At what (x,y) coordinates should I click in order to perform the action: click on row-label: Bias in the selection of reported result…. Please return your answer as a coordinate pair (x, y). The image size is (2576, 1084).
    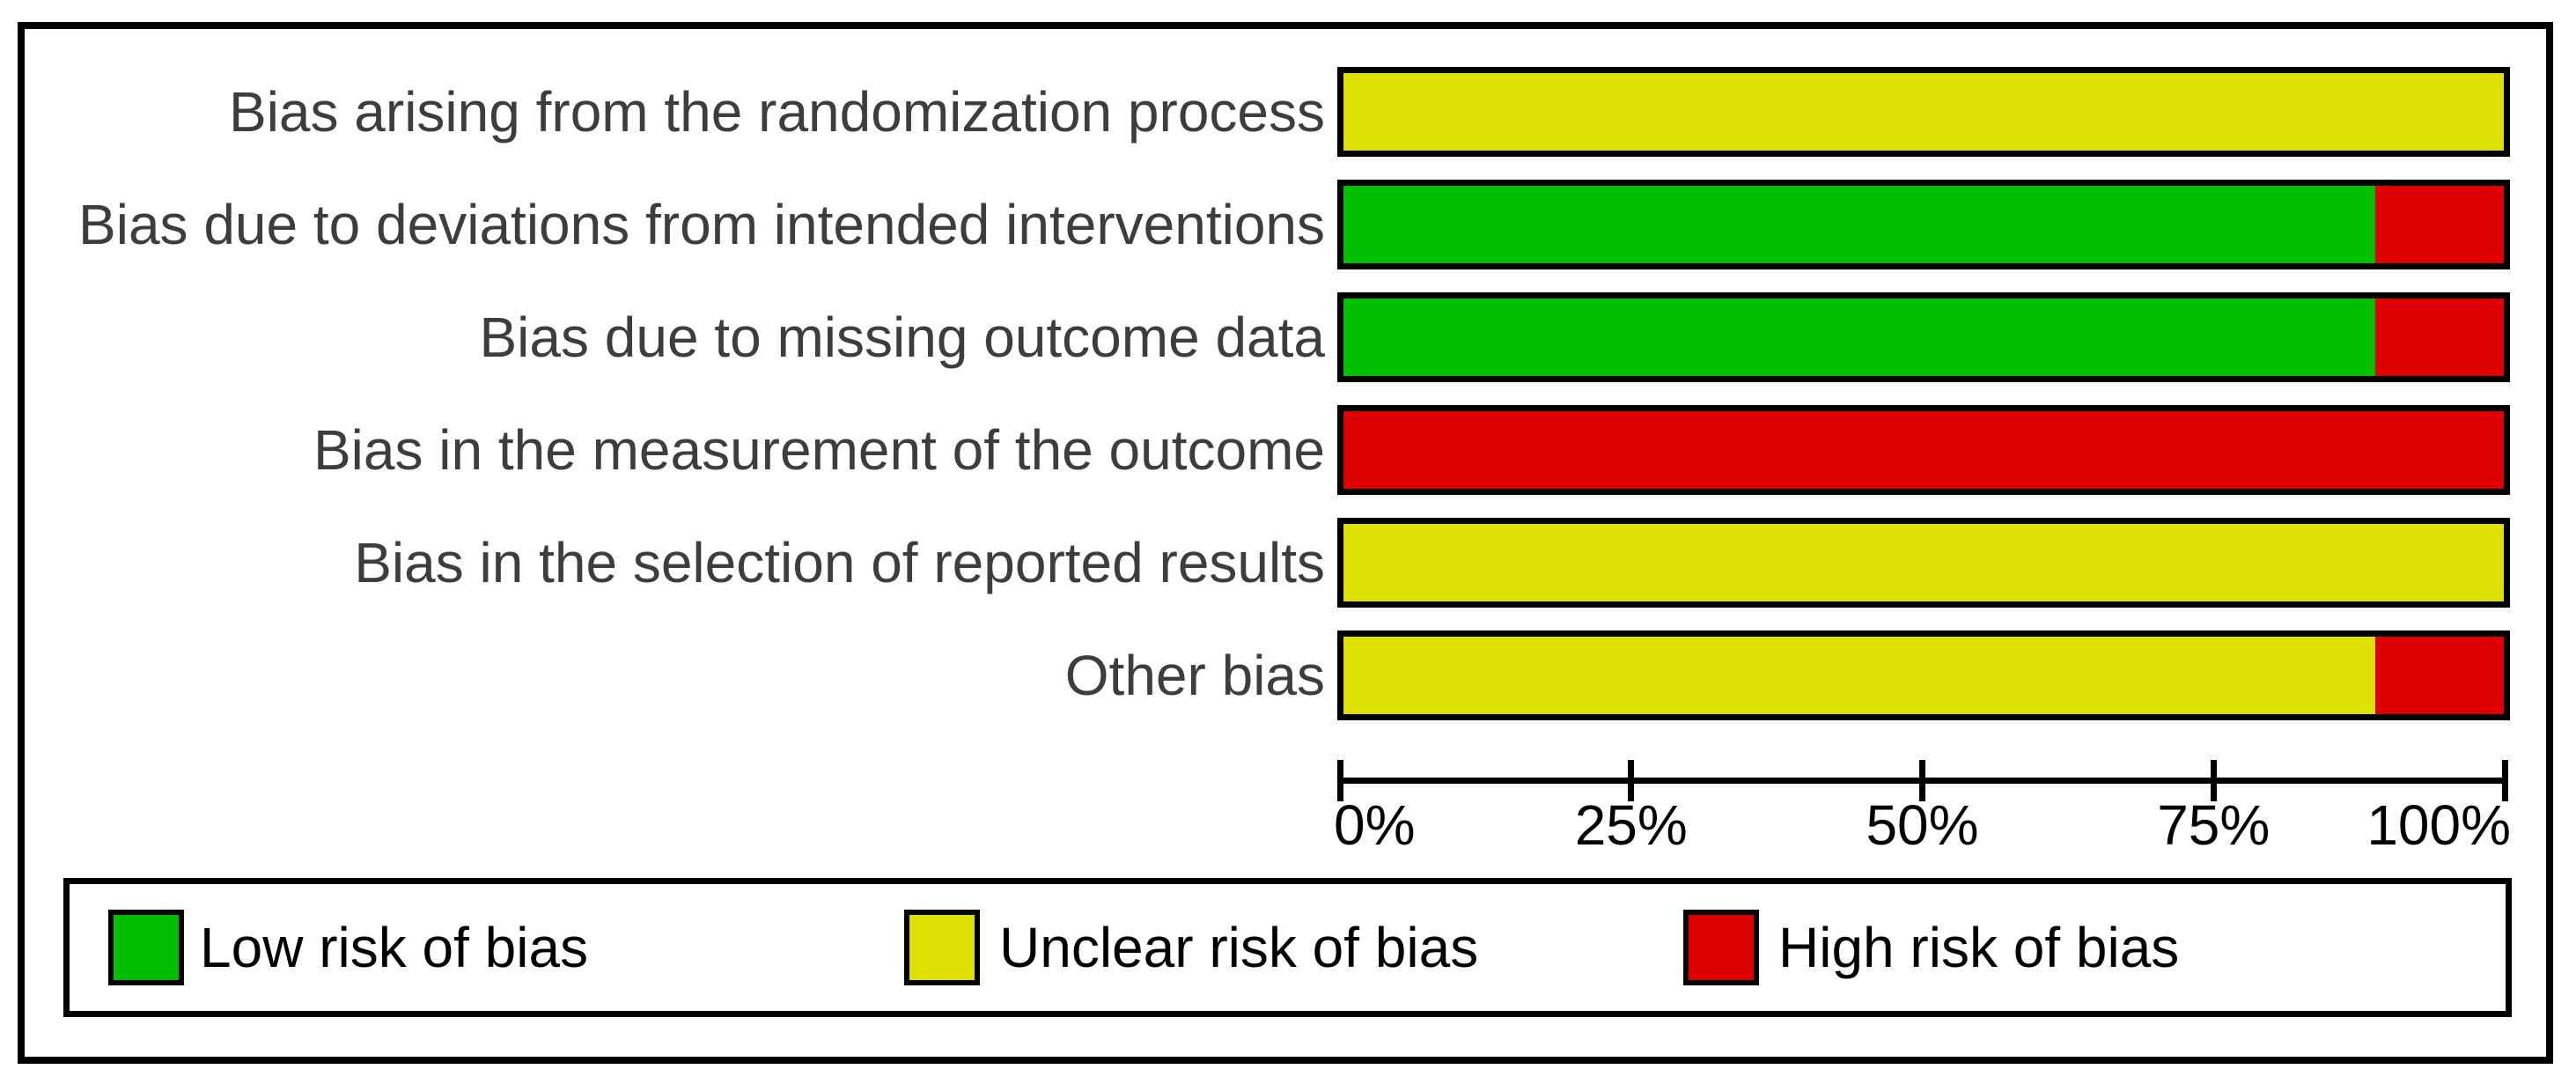
    Looking at the image, I should click on (839, 562).